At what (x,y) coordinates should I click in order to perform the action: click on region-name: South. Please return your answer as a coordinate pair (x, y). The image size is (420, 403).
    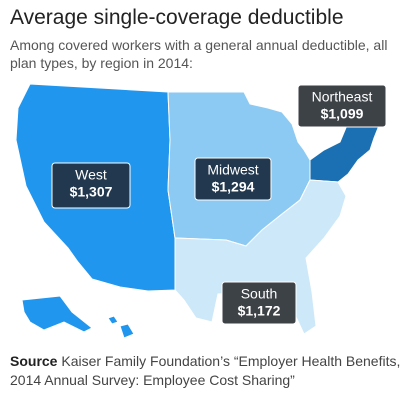
    Looking at the image, I should click on (259, 294).